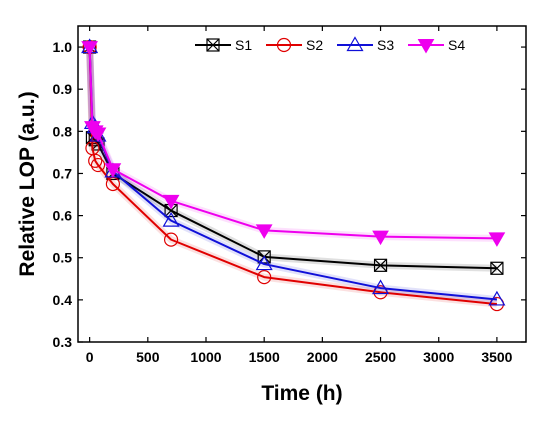  What do you see at coordinates (63, 89) in the screenshot?
I see `y-tick-label: 0.9` at bounding box center [63, 89].